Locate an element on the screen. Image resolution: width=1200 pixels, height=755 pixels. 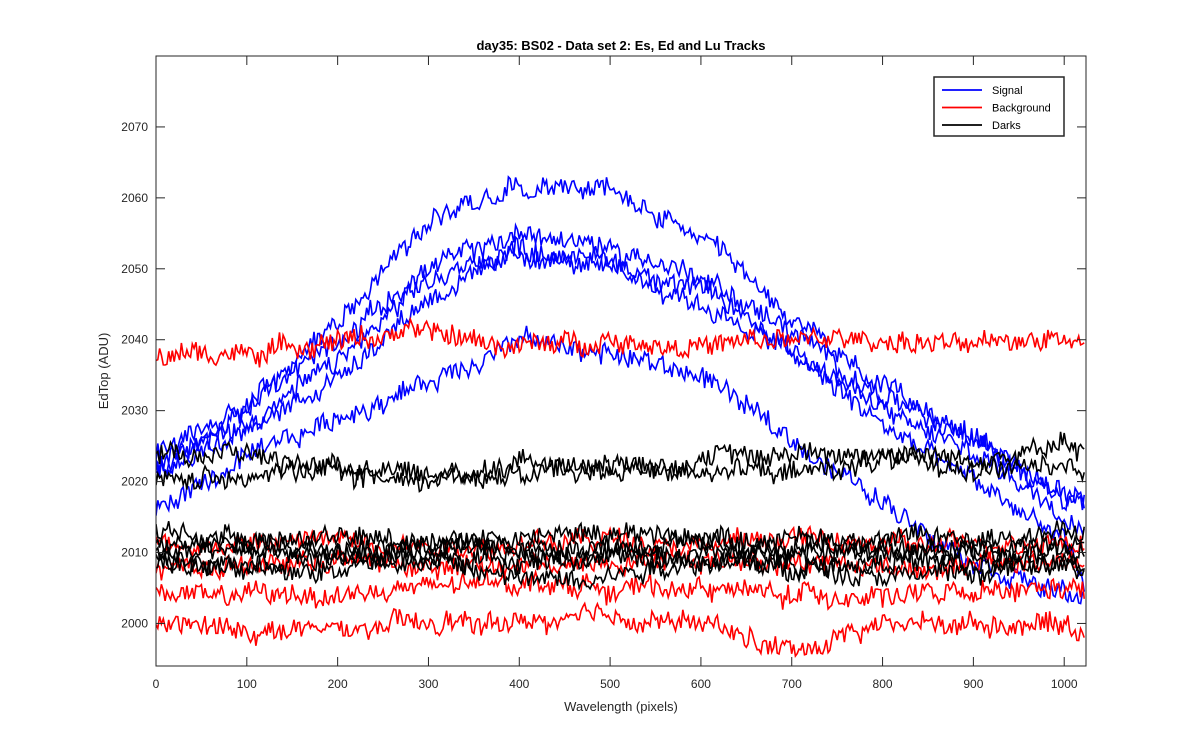
y-tick-label: 2060 is located at coordinates (134, 198).